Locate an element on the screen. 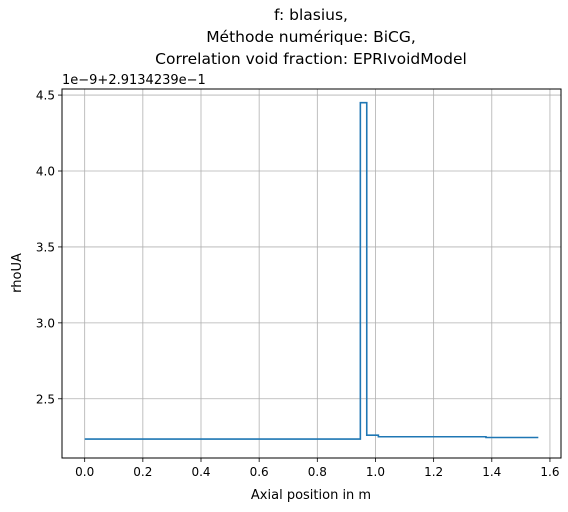 Image resolution: width=568 pixels, height=512 pixels. x-tick-label: 0.0 is located at coordinates (84, 472).